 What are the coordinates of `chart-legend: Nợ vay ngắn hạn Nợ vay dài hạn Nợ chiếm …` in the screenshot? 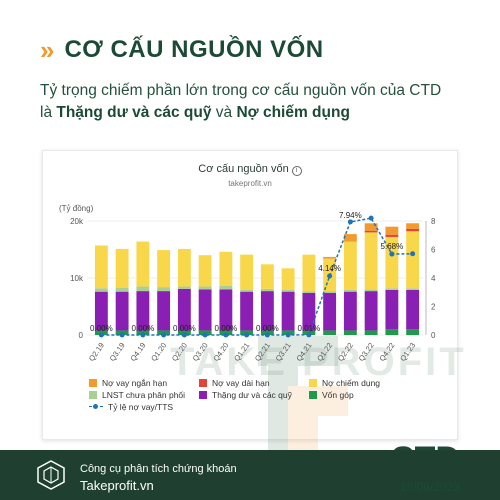 It's located at (269, 395).